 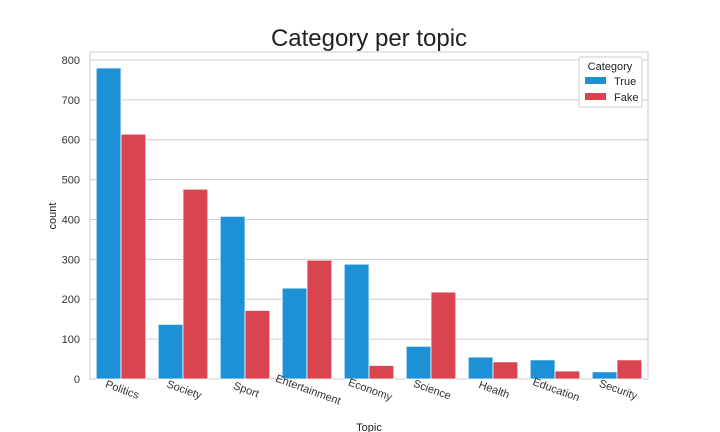 I want to click on bar-health-true, so click(x=480, y=368).